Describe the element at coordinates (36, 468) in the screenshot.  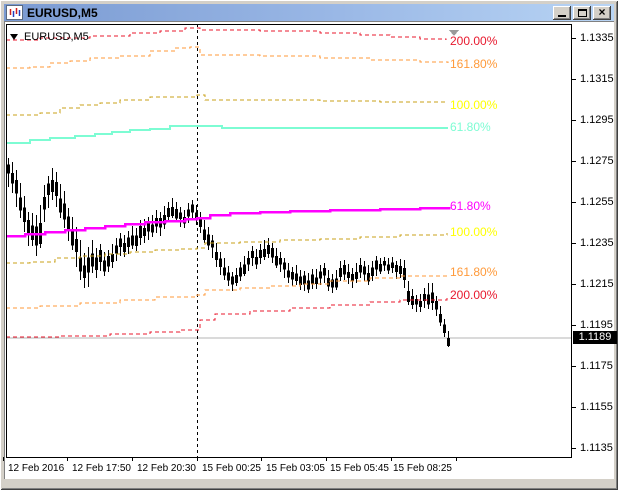
I see `time-axis-label: 12 Feb 2016` at that location.